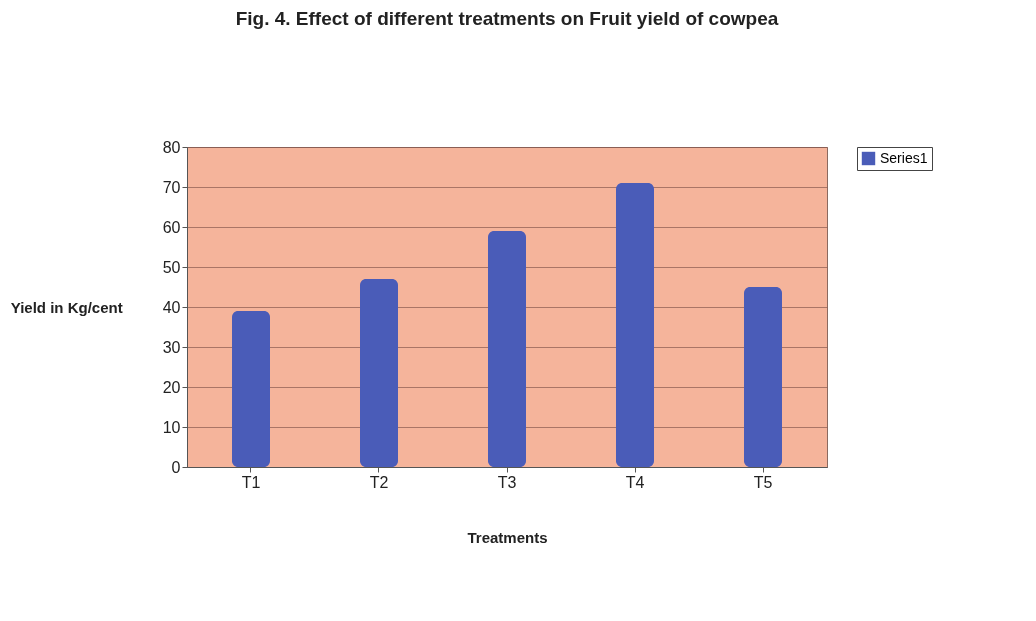 The image size is (1036, 621). I want to click on x-tick-label: T2, so click(379, 482).